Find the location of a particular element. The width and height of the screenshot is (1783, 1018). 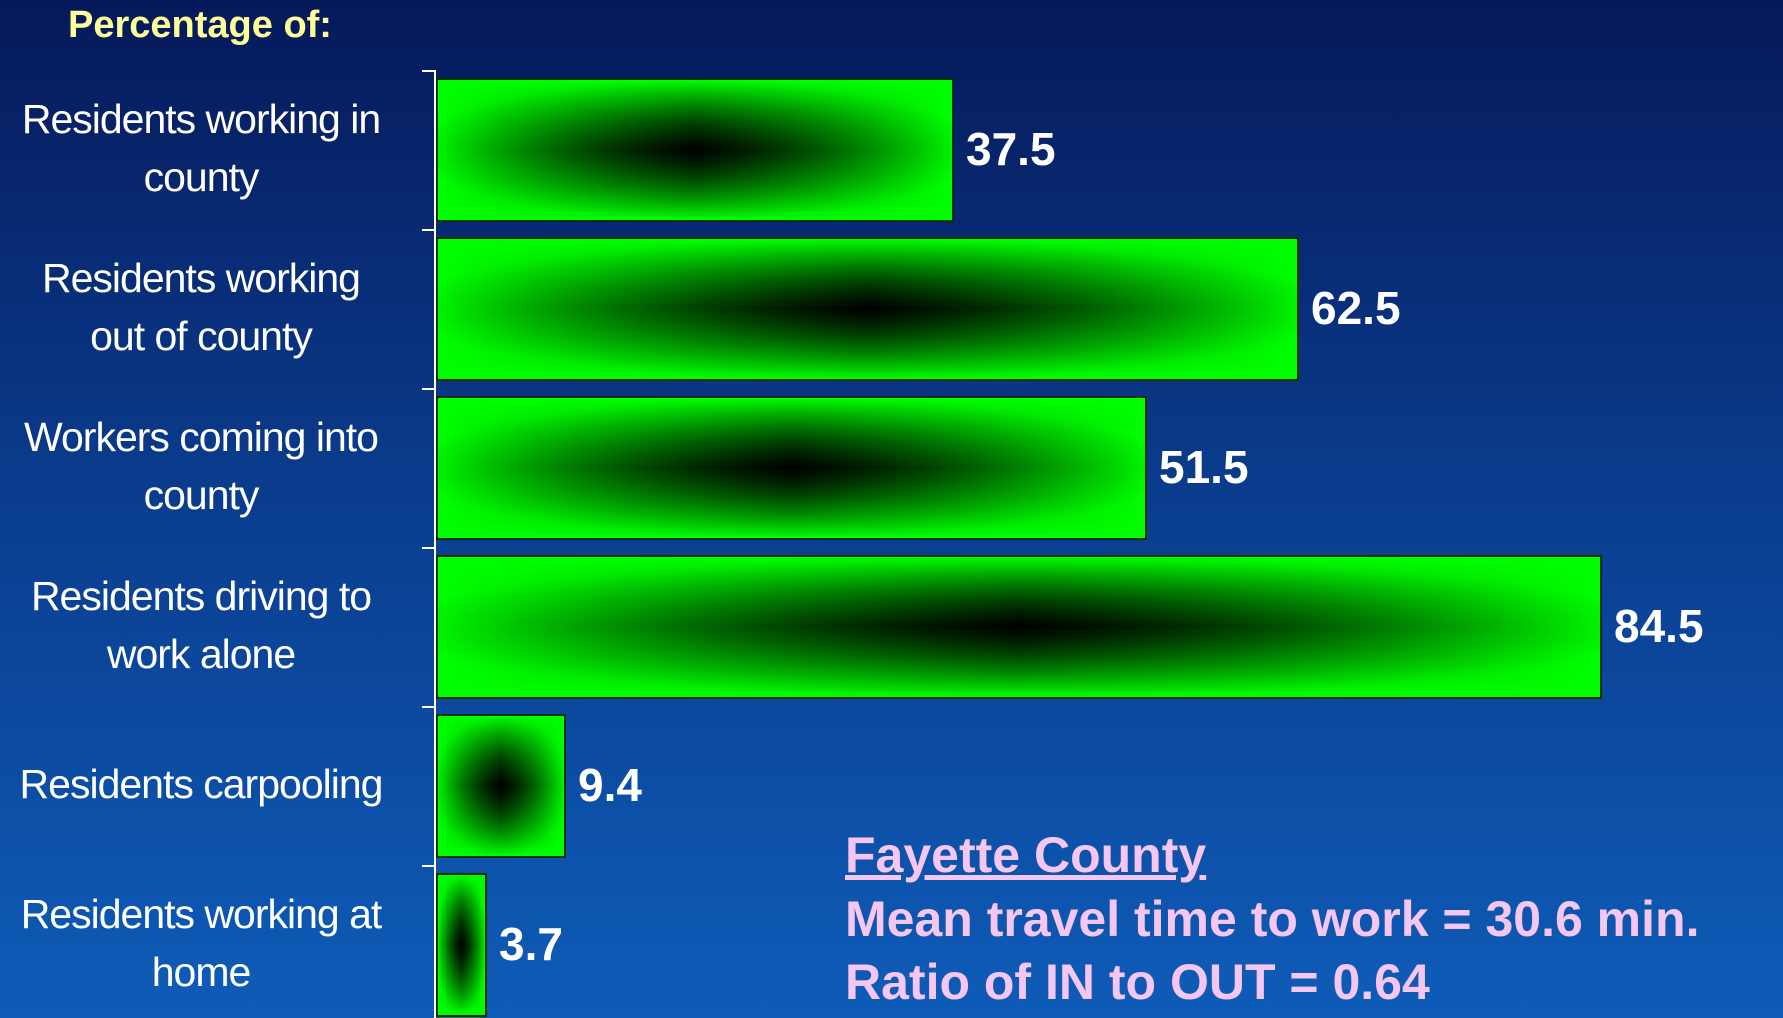

y-axis-line is located at coordinates (435, 544).